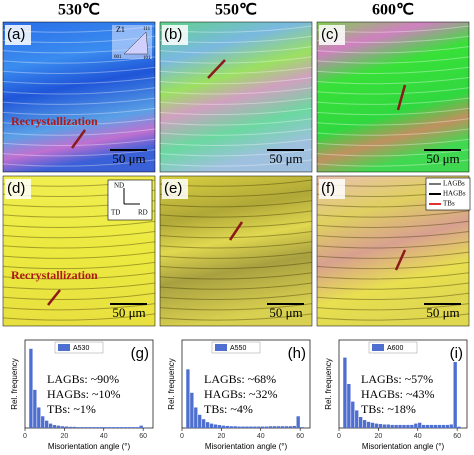  What do you see at coordinates (81, 348) in the screenshot?
I see `legend-label: A530` at bounding box center [81, 348].